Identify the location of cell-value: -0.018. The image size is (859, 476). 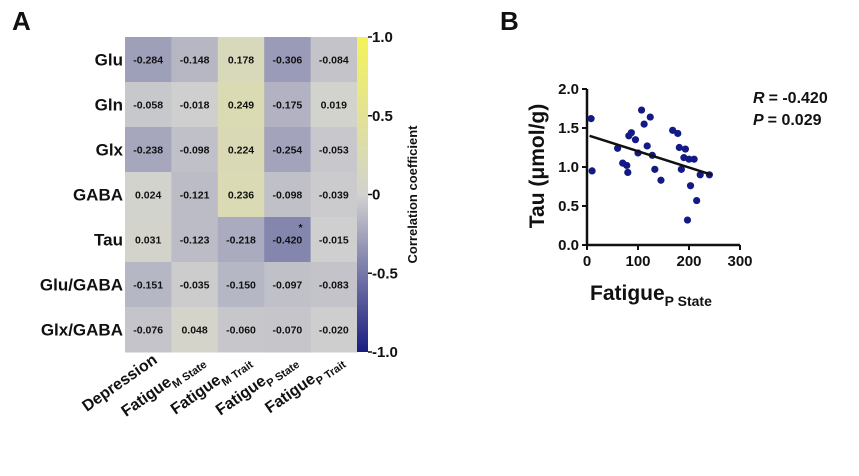
(195, 106).